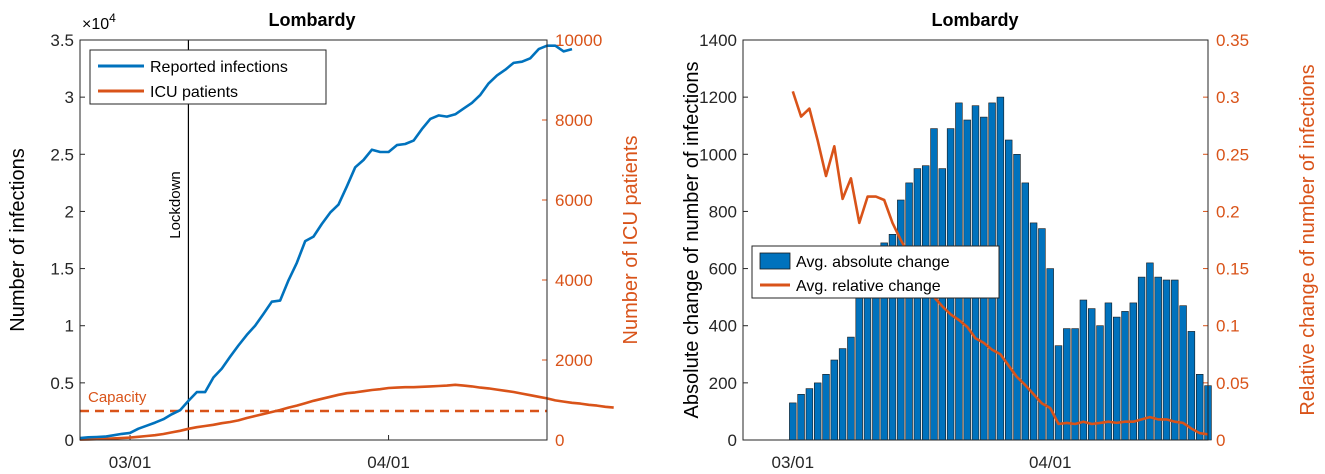  I want to click on icu-patients-line, so click(346, 412).